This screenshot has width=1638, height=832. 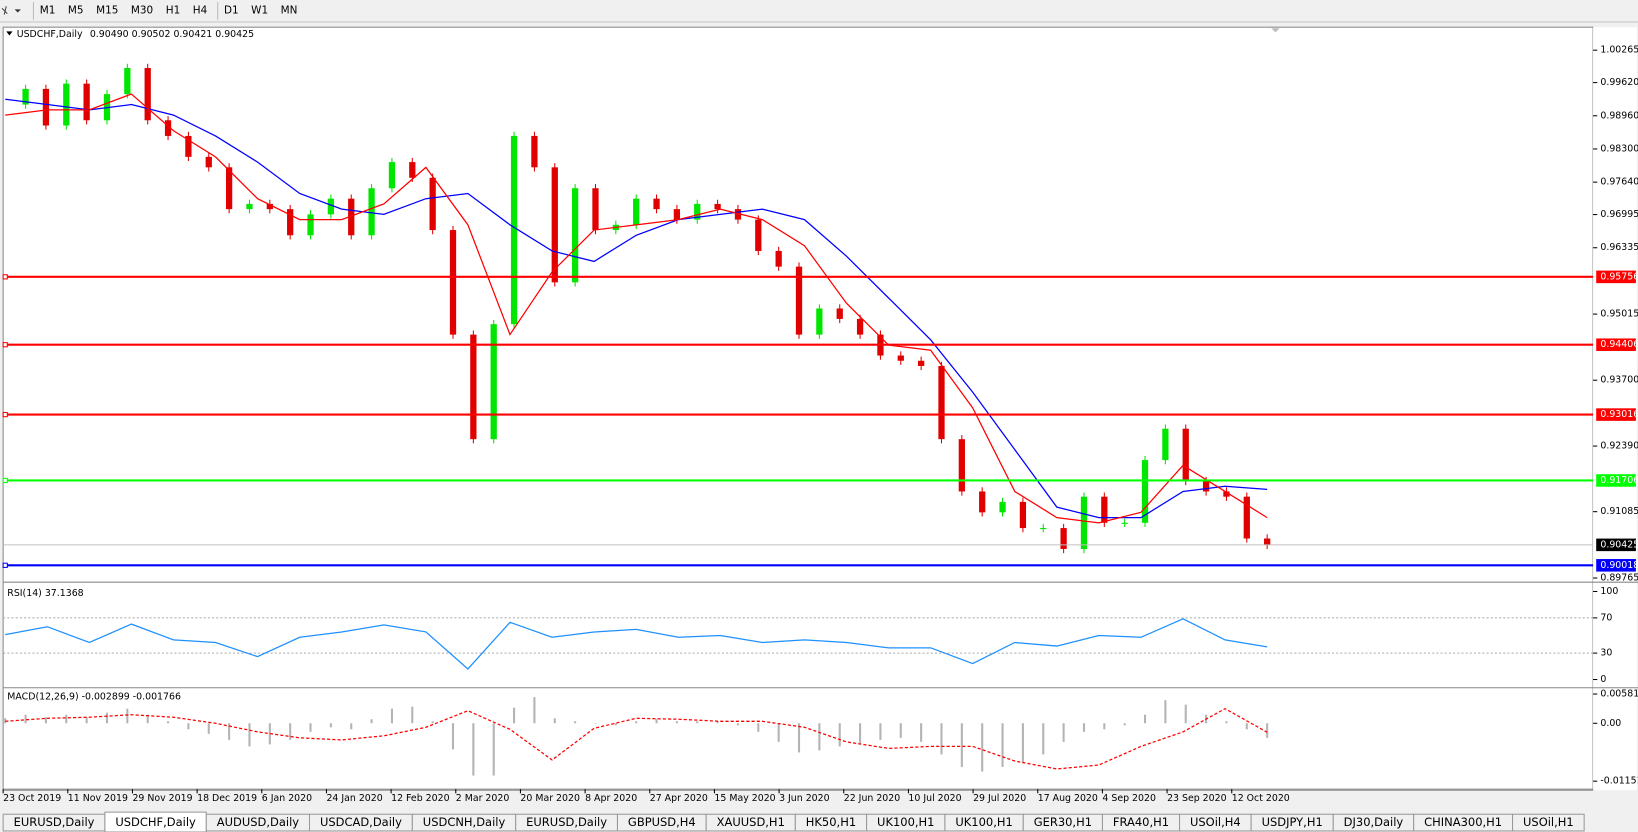 I want to click on x-tick-label: 2 Mar 2020, so click(x=483, y=798).